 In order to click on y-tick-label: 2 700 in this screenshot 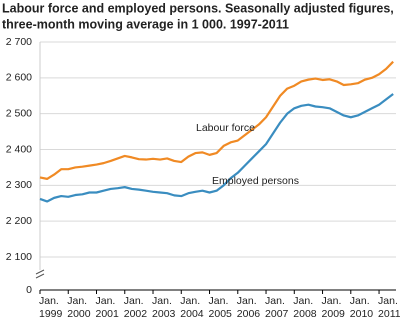, I will do `click(19, 42)`.